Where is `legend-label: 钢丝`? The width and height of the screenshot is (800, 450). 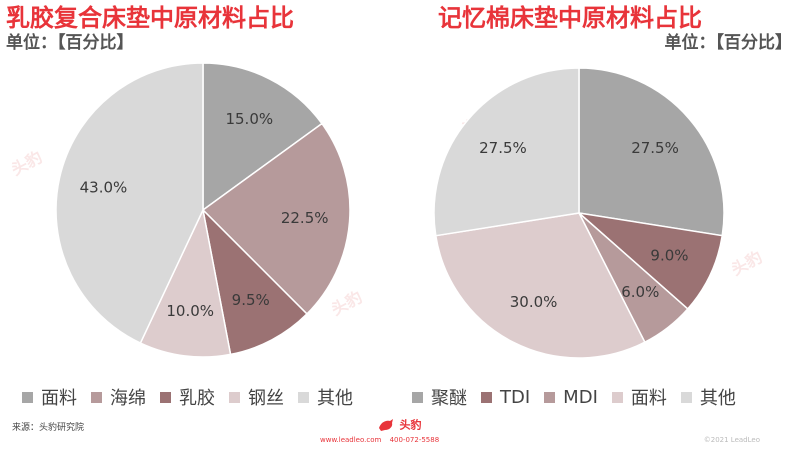 legend-label: 钢丝 is located at coordinates (266, 398).